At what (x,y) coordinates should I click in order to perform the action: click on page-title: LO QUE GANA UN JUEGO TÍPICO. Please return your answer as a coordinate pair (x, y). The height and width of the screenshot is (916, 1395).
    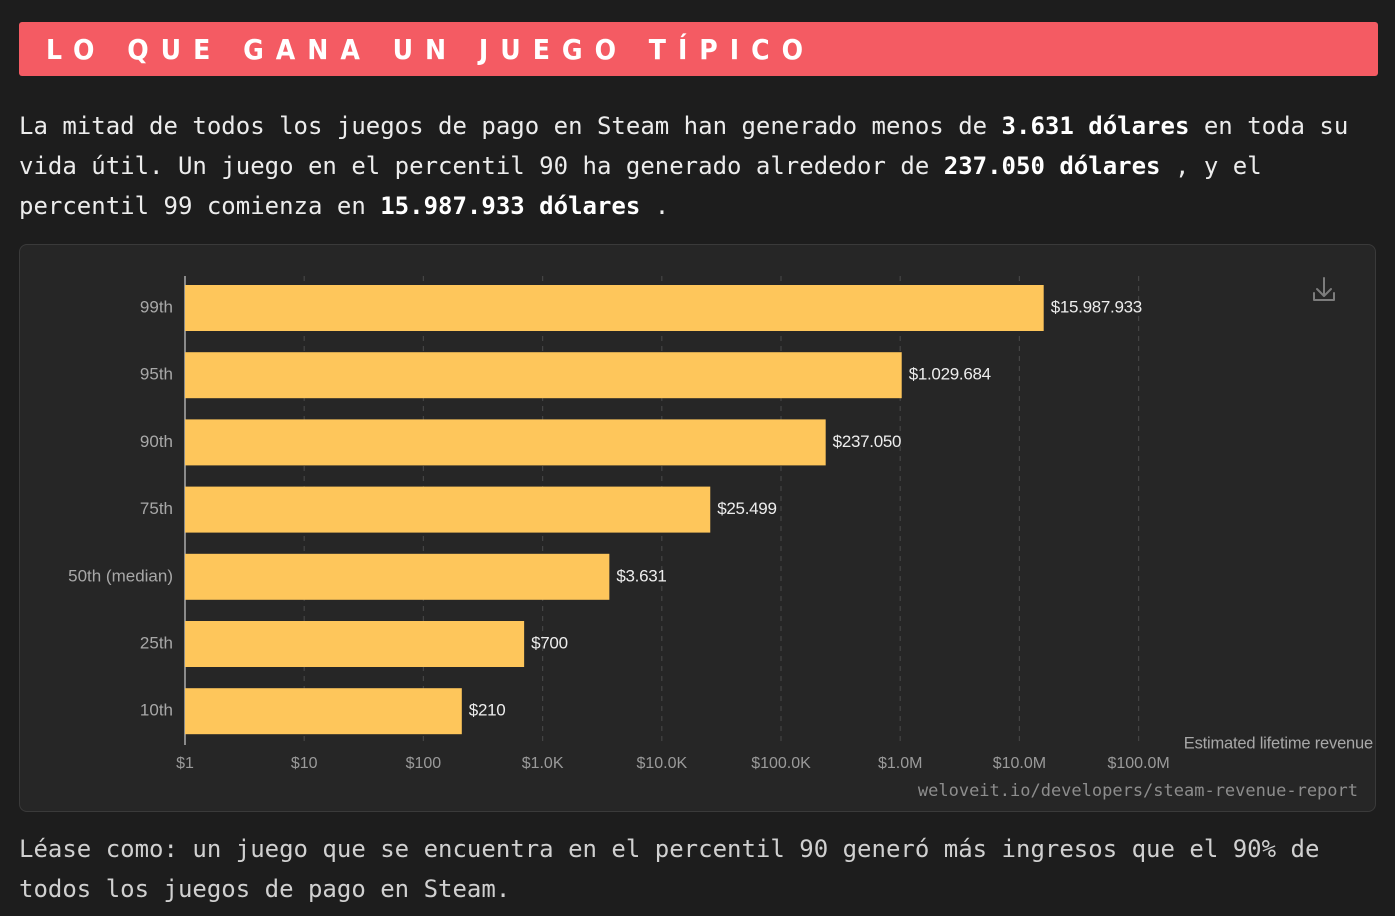
    Looking at the image, I should click on (431, 49).